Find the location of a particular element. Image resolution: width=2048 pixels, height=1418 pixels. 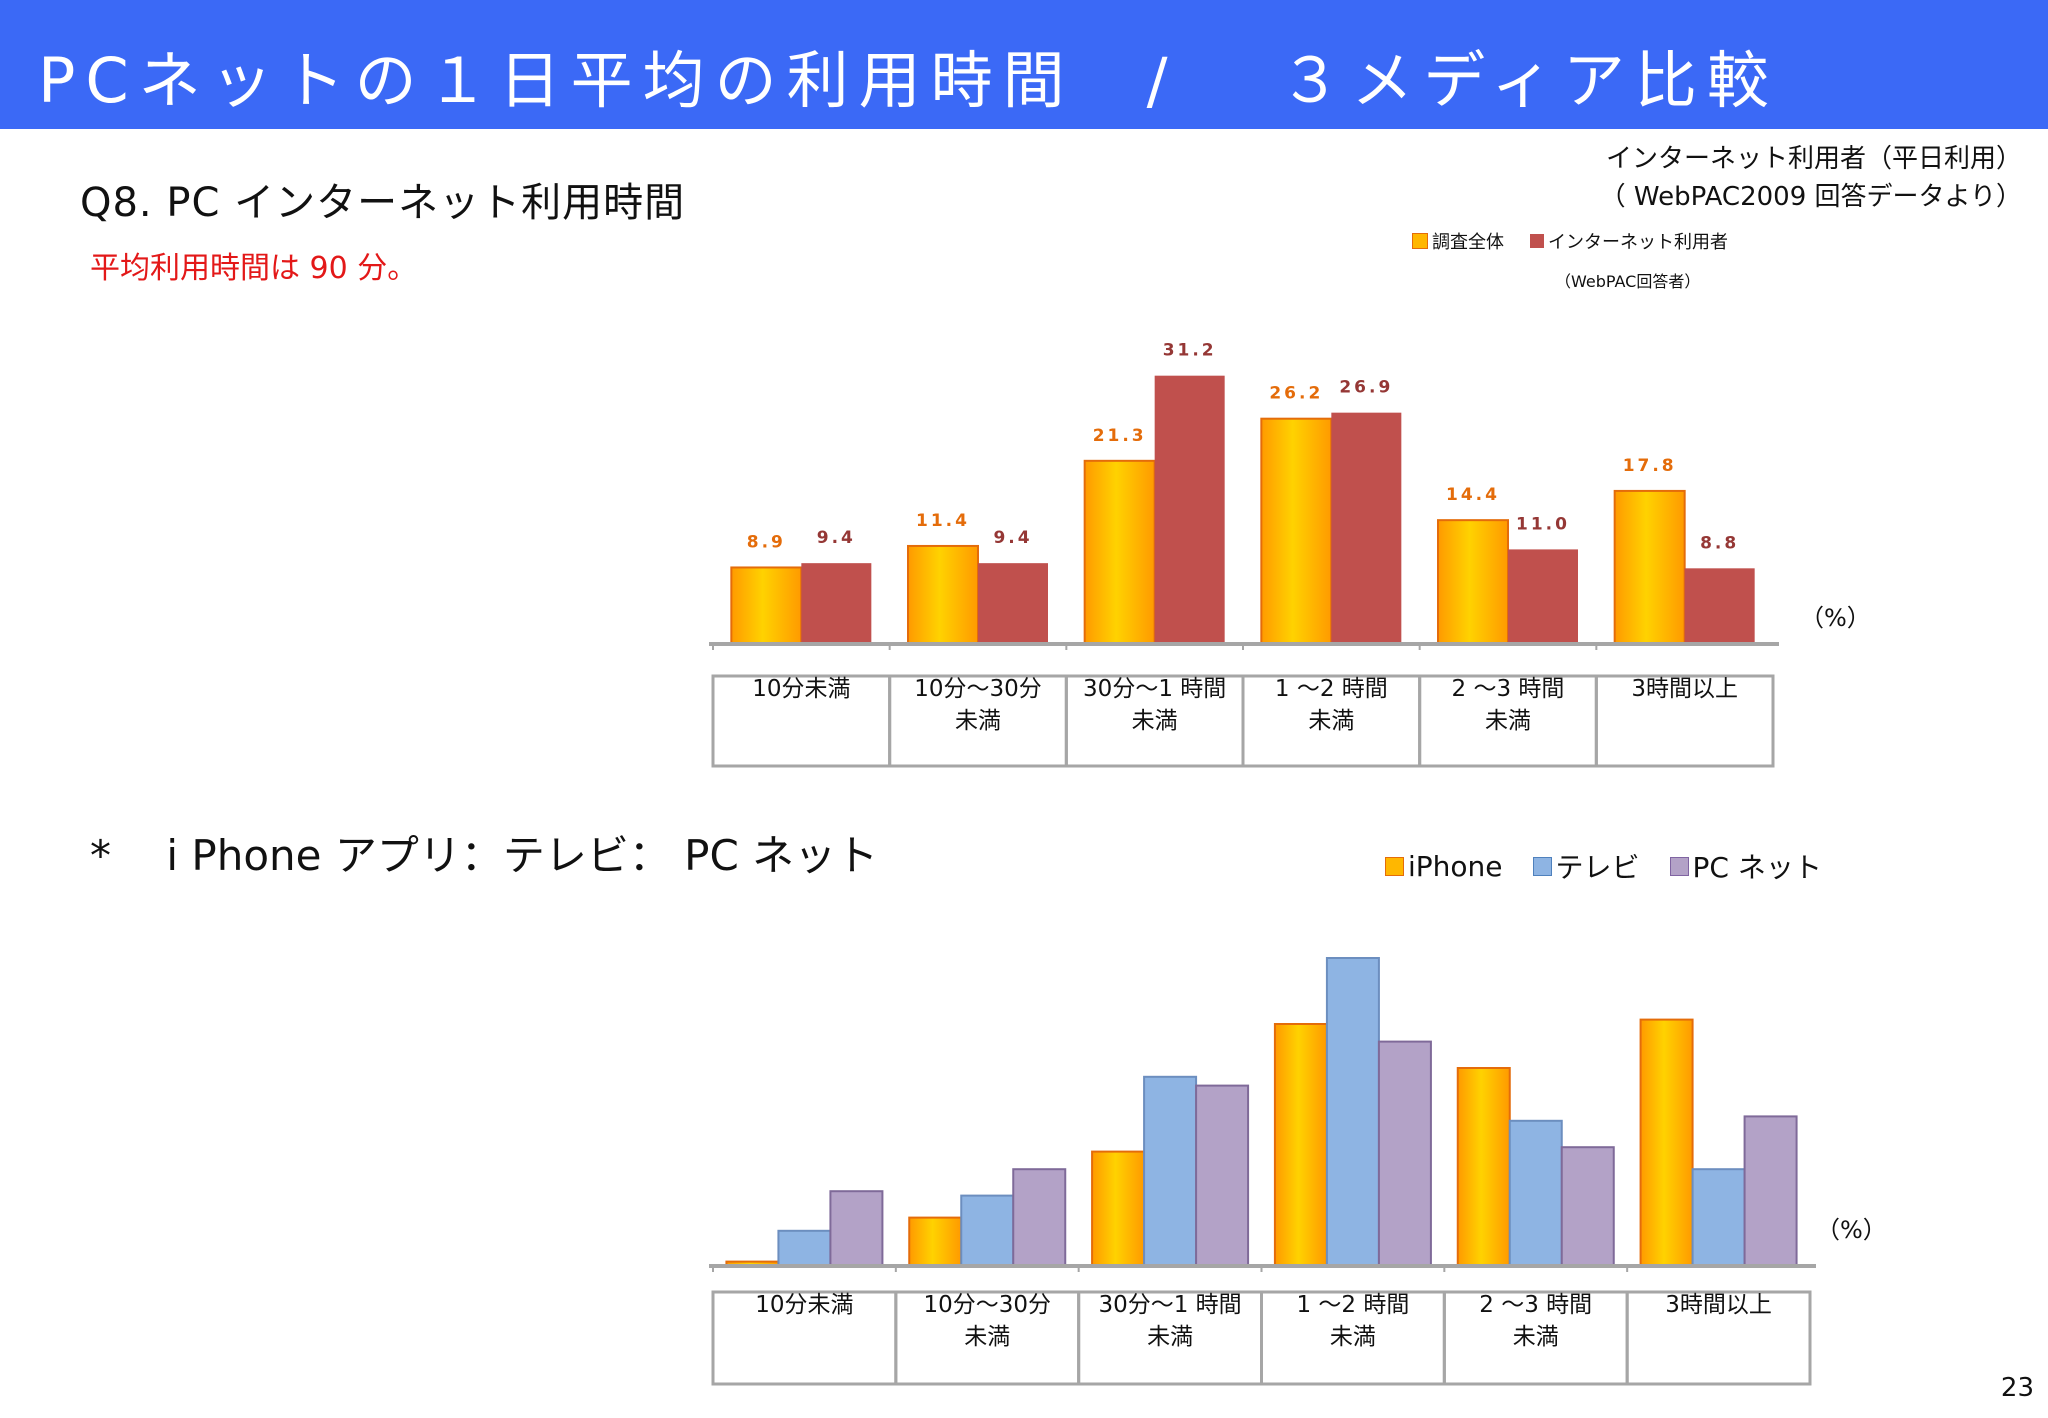

chart2-legend-item-2: テレビ is located at coordinates (1586, 866).